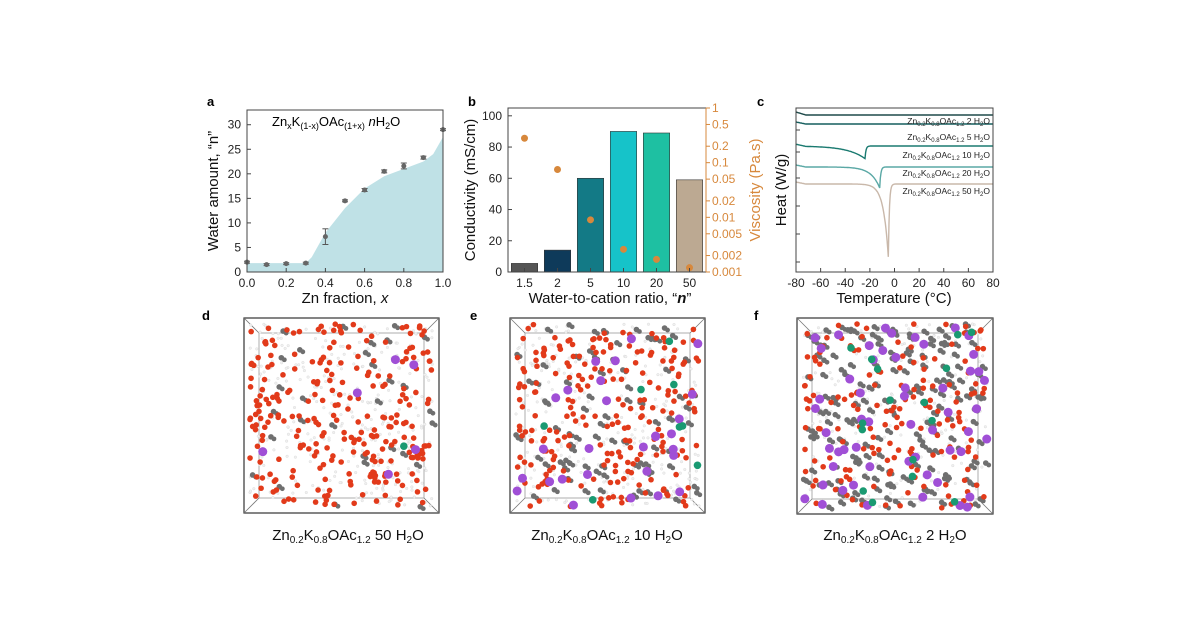 This screenshot has height=640, width=1200. I want to click on panel-label-b: b, so click(472, 101).